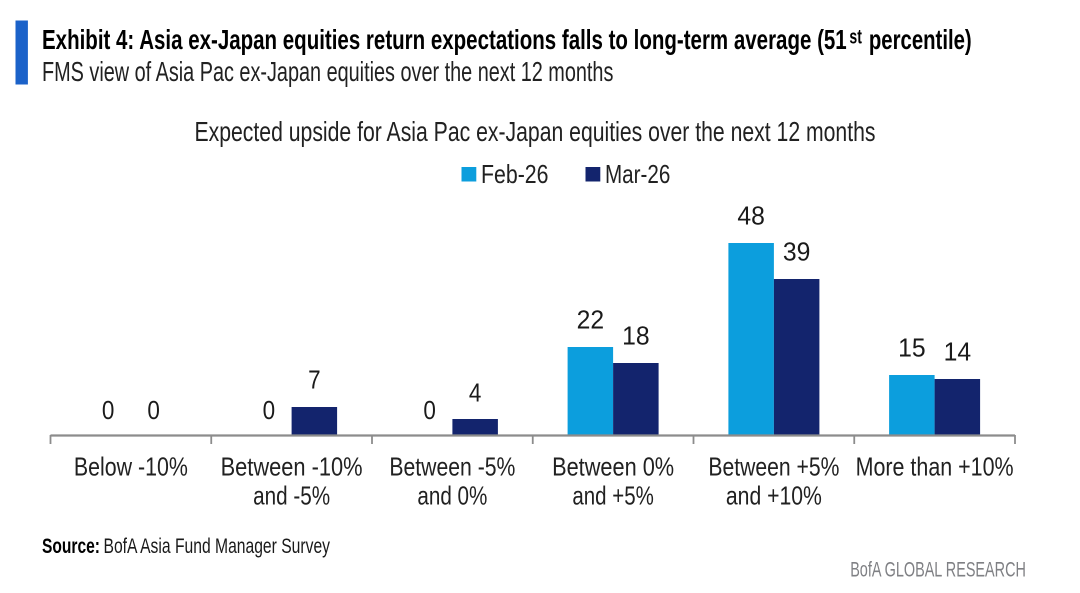 The height and width of the screenshot is (593, 1080). I want to click on svg-text: percentile), so click(920, 39).